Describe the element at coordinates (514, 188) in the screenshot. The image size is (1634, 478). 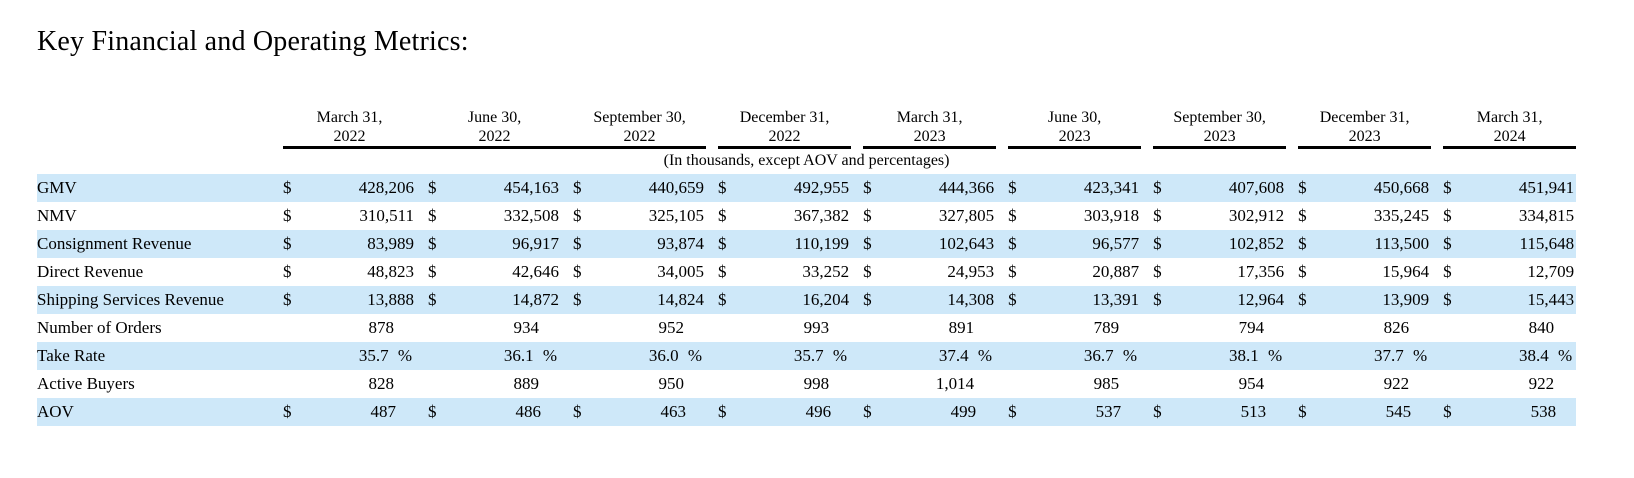
I see `metric-value: 454,163` at that location.